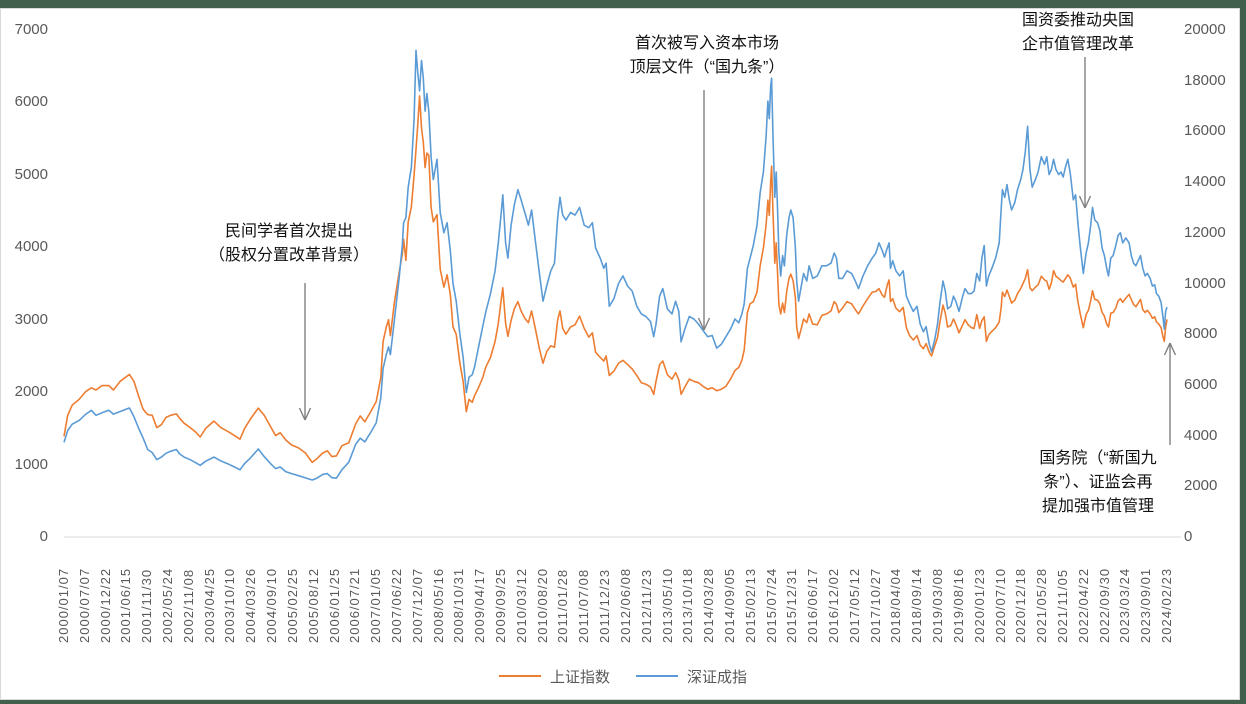 The height and width of the screenshot is (704, 1246). What do you see at coordinates (813, 605) in the screenshot?
I see `x-tick-label: 2016/06/17` at bounding box center [813, 605].